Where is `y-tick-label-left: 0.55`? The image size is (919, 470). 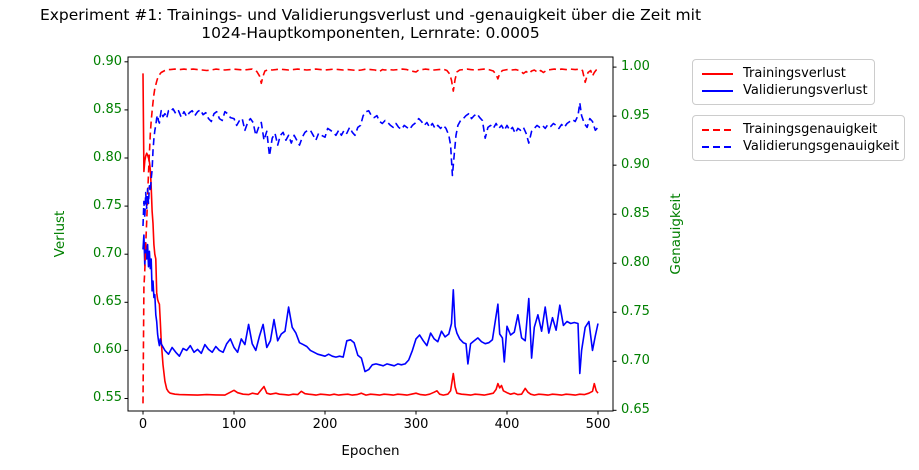 y-tick-label-left: 0.55 is located at coordinates (107, 398).